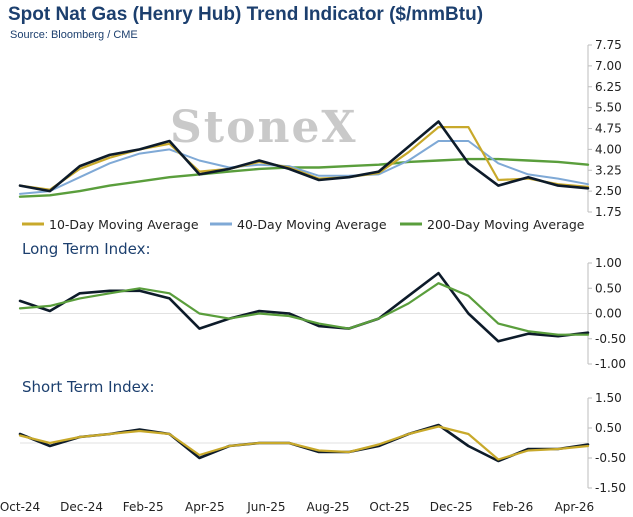  What do you see at coordinates (512, 507) in the screenshot?
I see `x-tick-label: Feb-26` at bounding box center [512, 507].